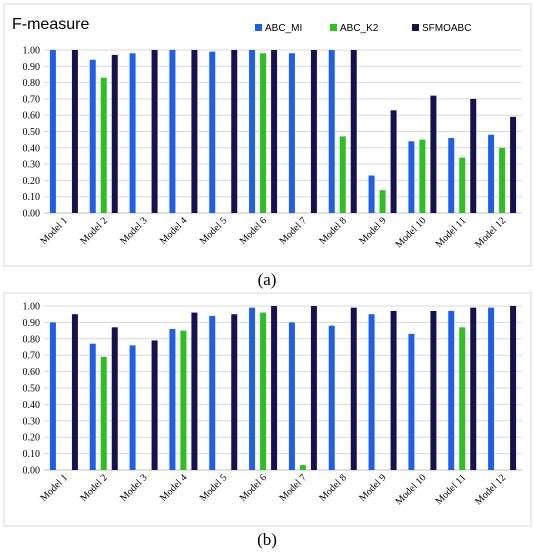 The height and width of the screenshot is (555, 535). What do you see at coordinates (32, 323) in the screenshot?
I see `chart-b-ytick-label: 0.90` at bounding box center [32, 323].